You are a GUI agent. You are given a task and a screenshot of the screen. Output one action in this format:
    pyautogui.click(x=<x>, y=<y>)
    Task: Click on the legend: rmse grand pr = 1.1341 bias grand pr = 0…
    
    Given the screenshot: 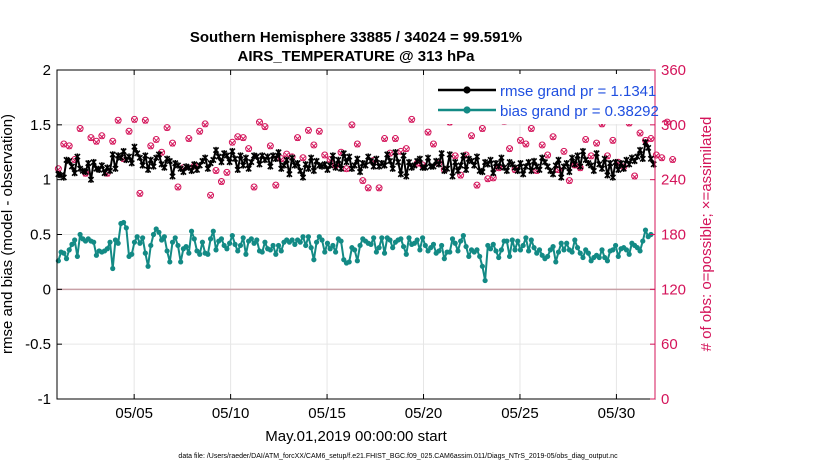 What is the action you would take?
    pyautogui.click(x=546, y=99)
    